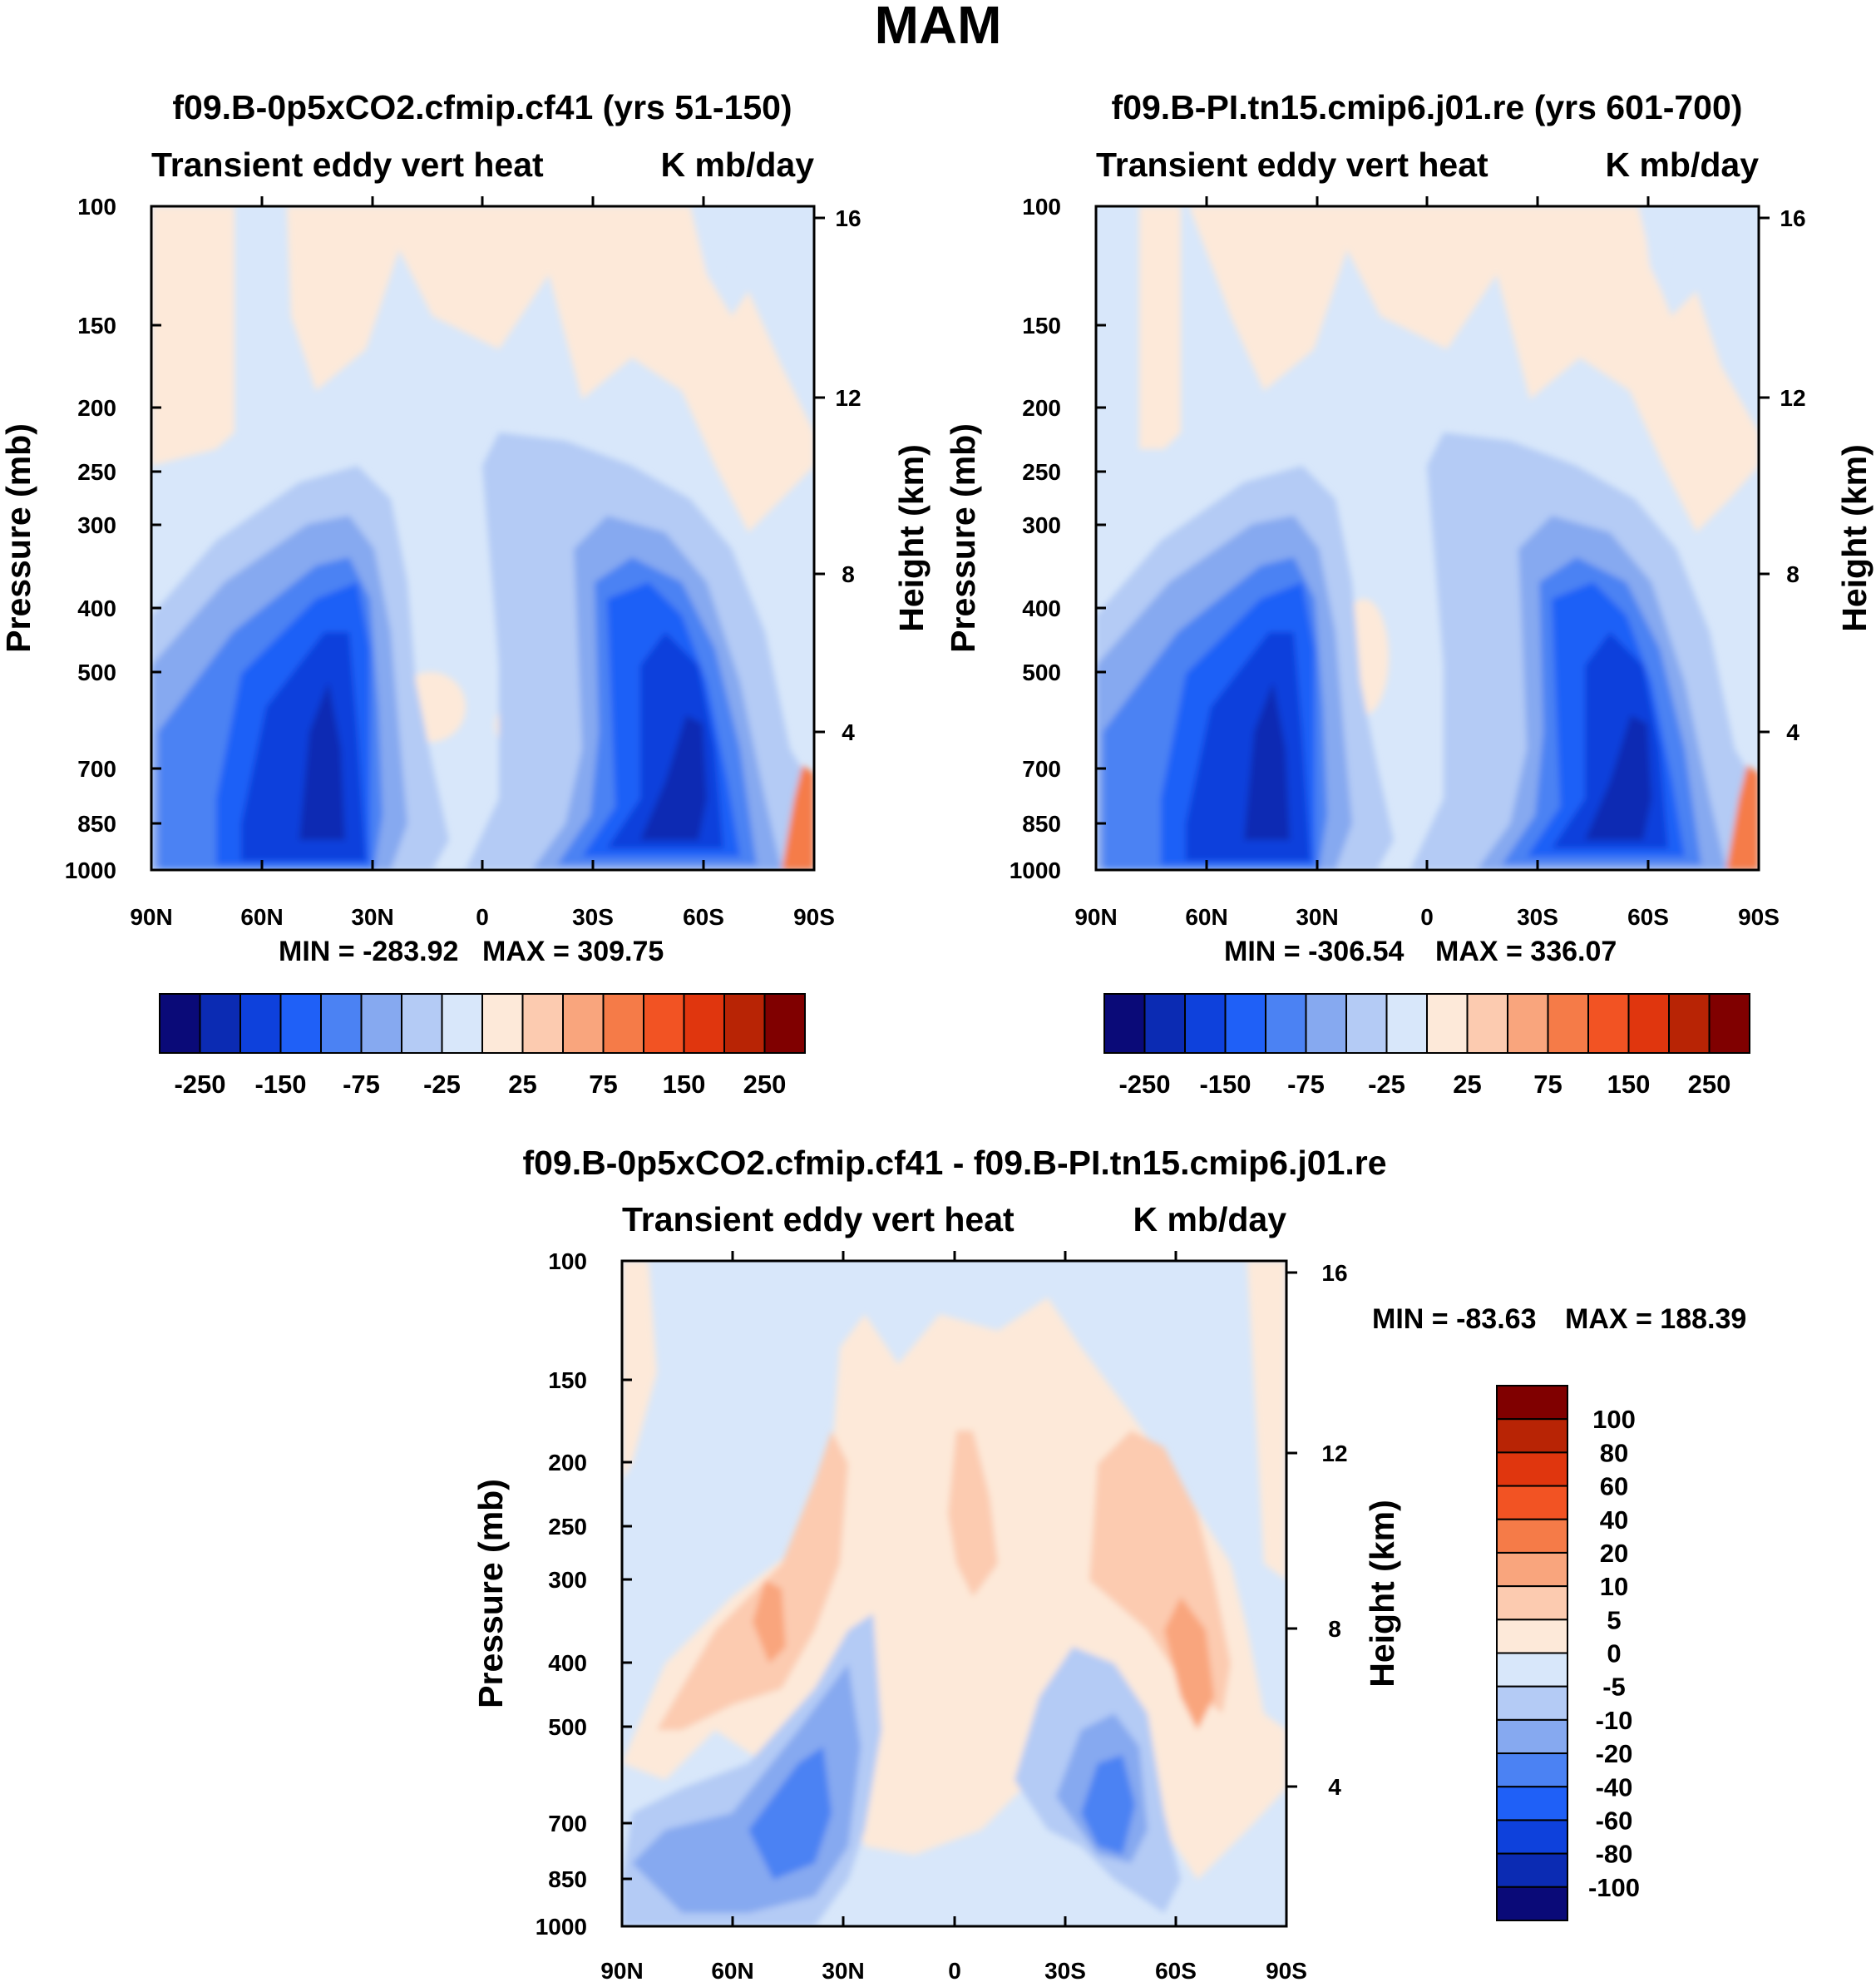 Image resolution: width=1876 pixels, height=1982 pixels. What do you see at coordinates (368, 951) in the screenshot?
I see `min-label: MIN = -283.92` at bounding box center [368, 951].